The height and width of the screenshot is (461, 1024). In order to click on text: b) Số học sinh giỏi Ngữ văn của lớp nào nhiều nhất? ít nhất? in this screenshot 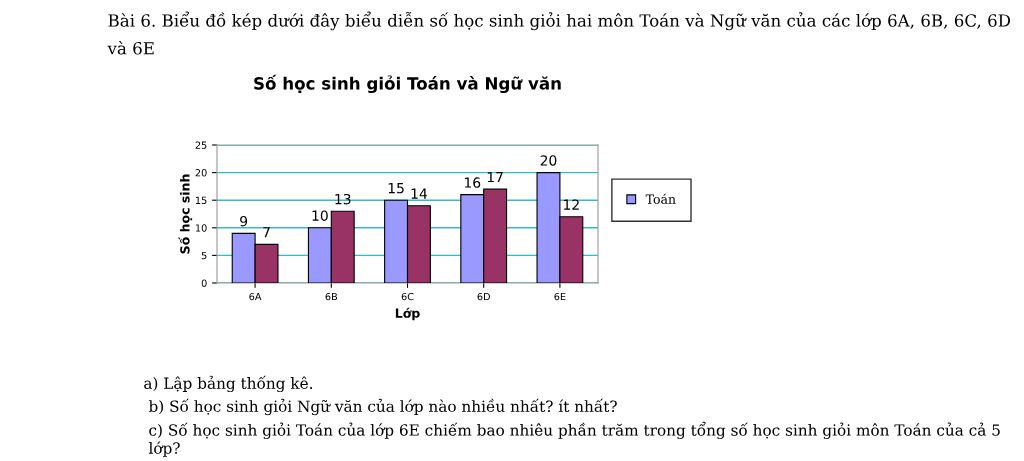, I will do `click(382, 407)`.